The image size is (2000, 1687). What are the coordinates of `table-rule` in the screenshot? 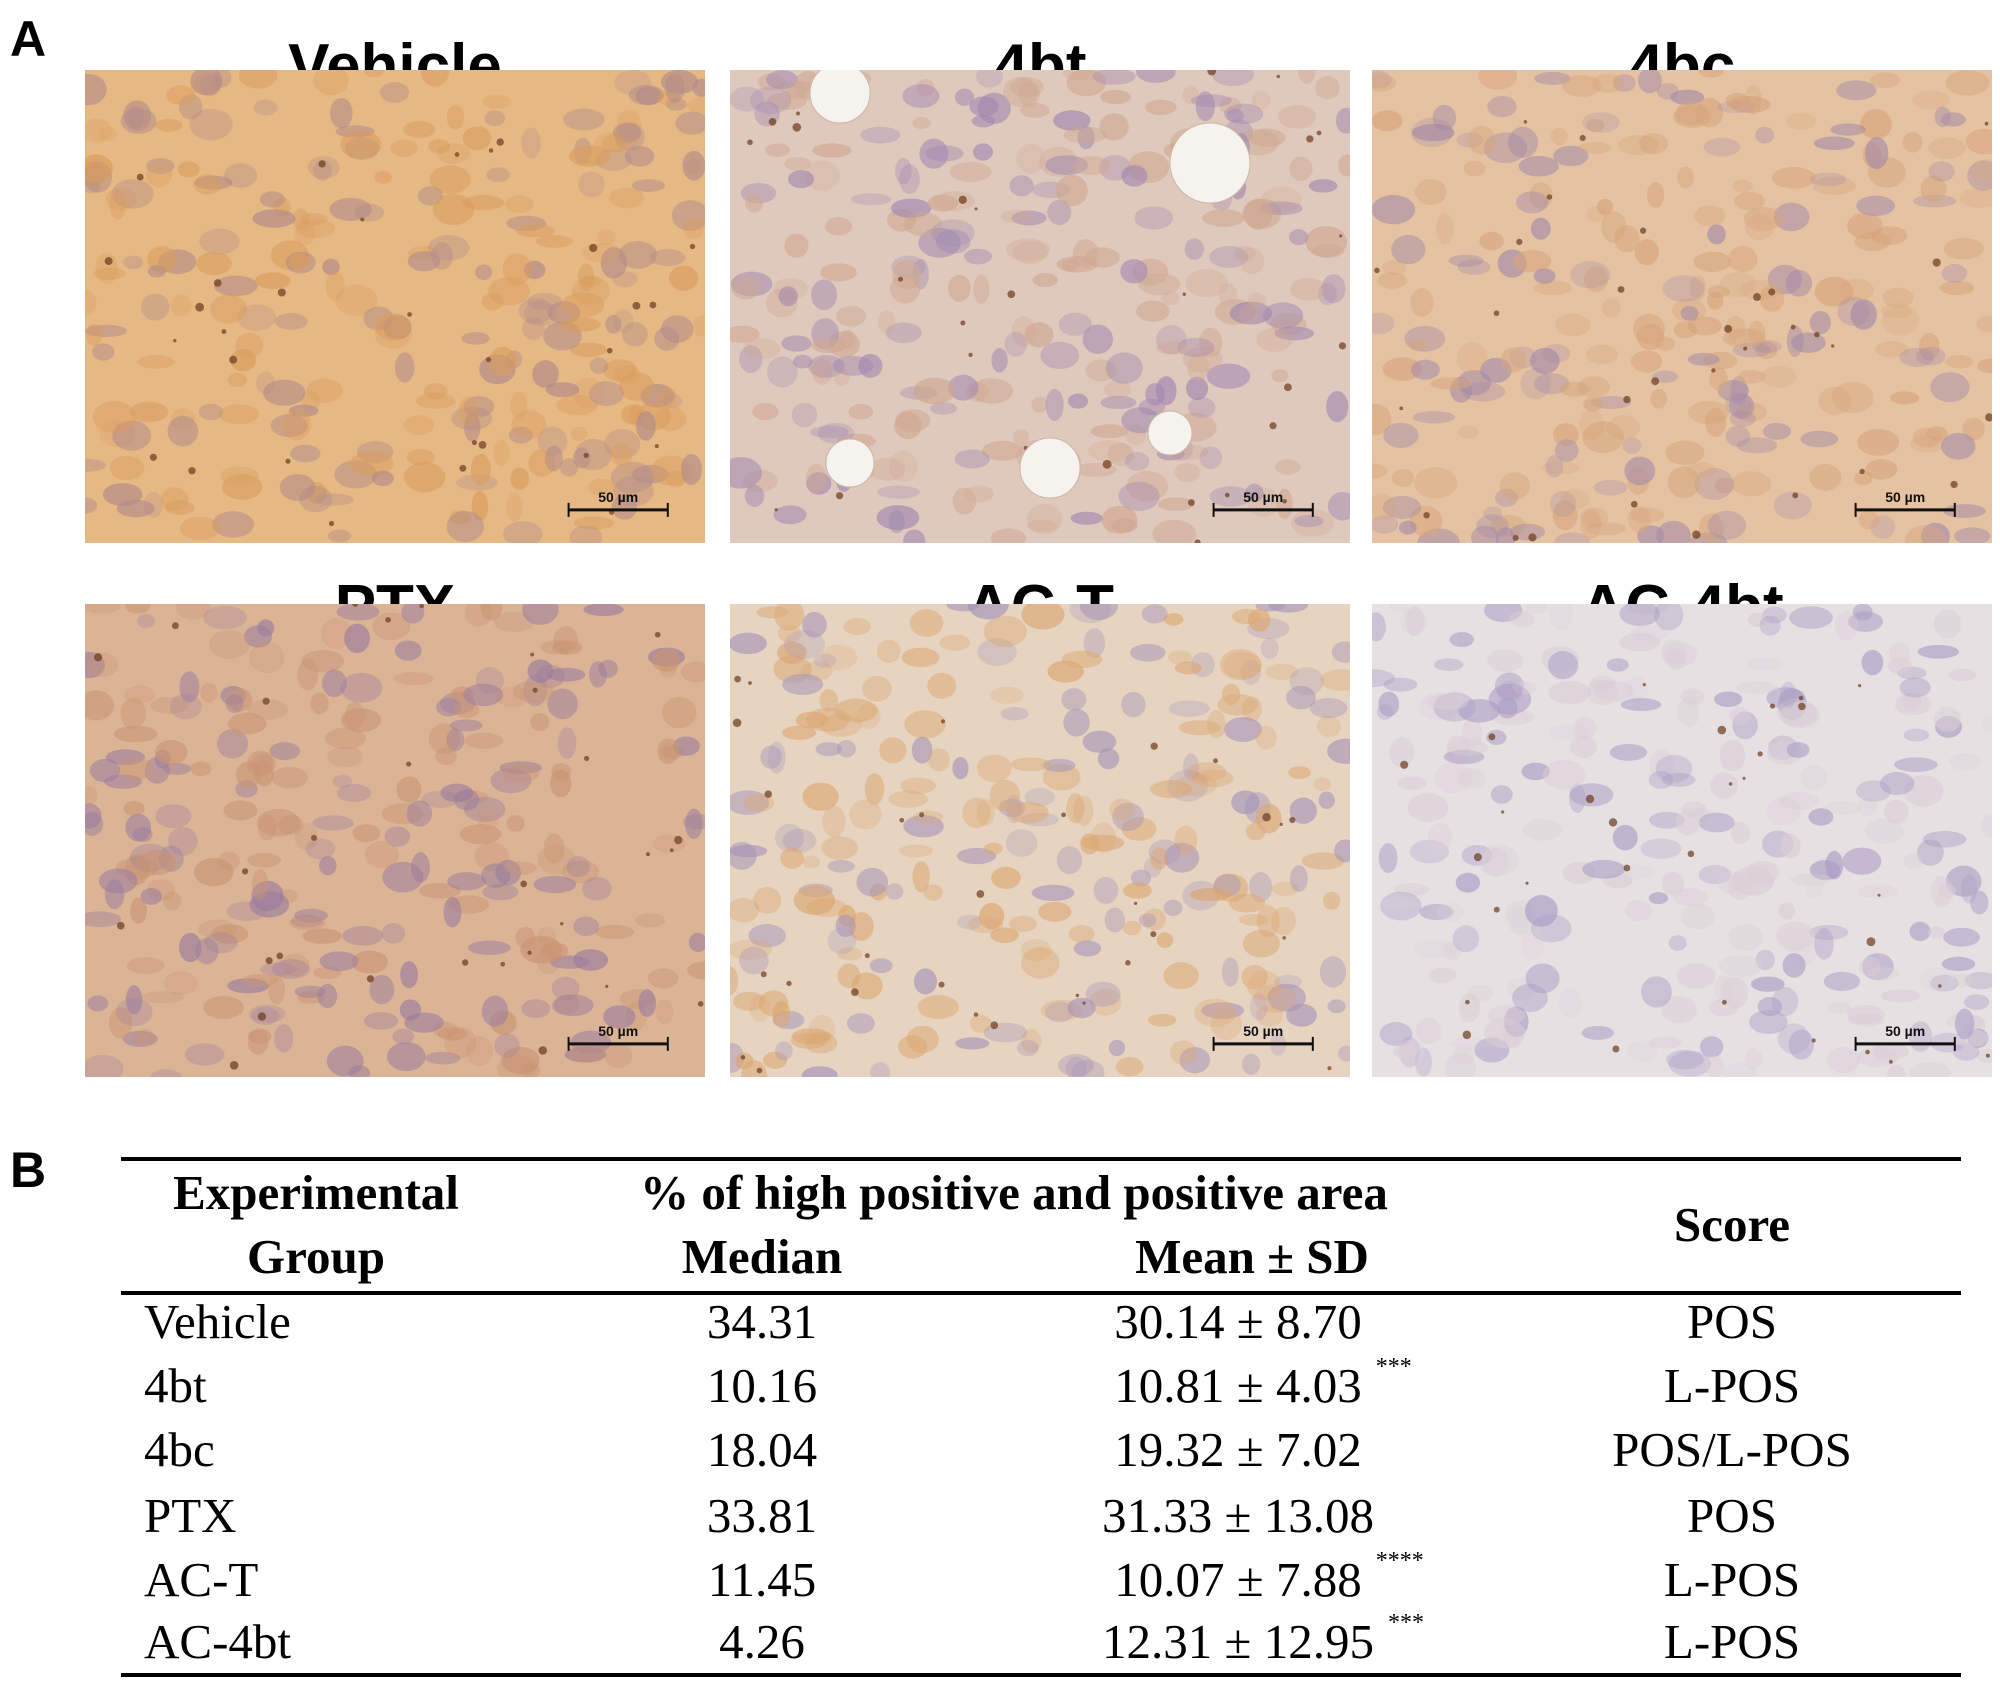 It's located at (1041, 1675).